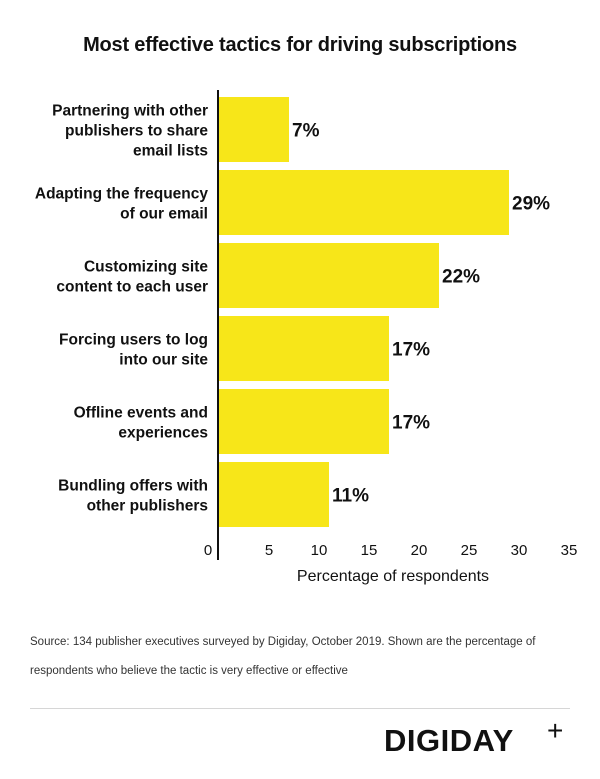  What do you see at coordinates (411, 423) in the screenshot?
I see `value-label-4: 17%` at bounding box center [411, 423].